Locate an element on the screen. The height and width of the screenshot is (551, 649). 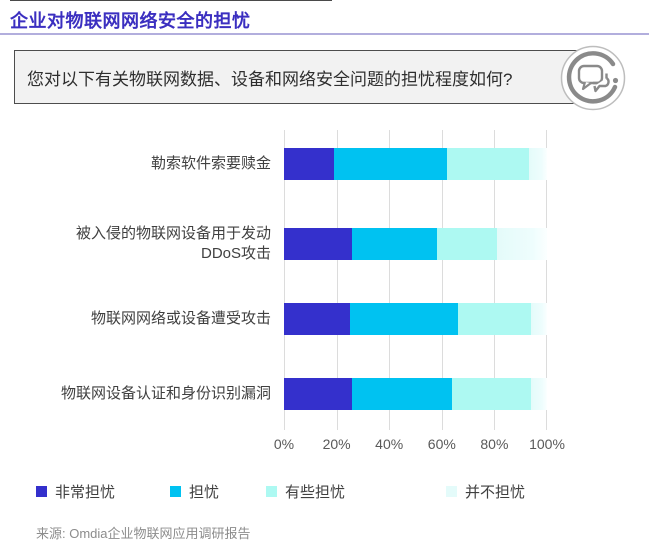
source-note: 来源: Omdia企业物联网应用调研报告 is located at coordinates (143, 533).